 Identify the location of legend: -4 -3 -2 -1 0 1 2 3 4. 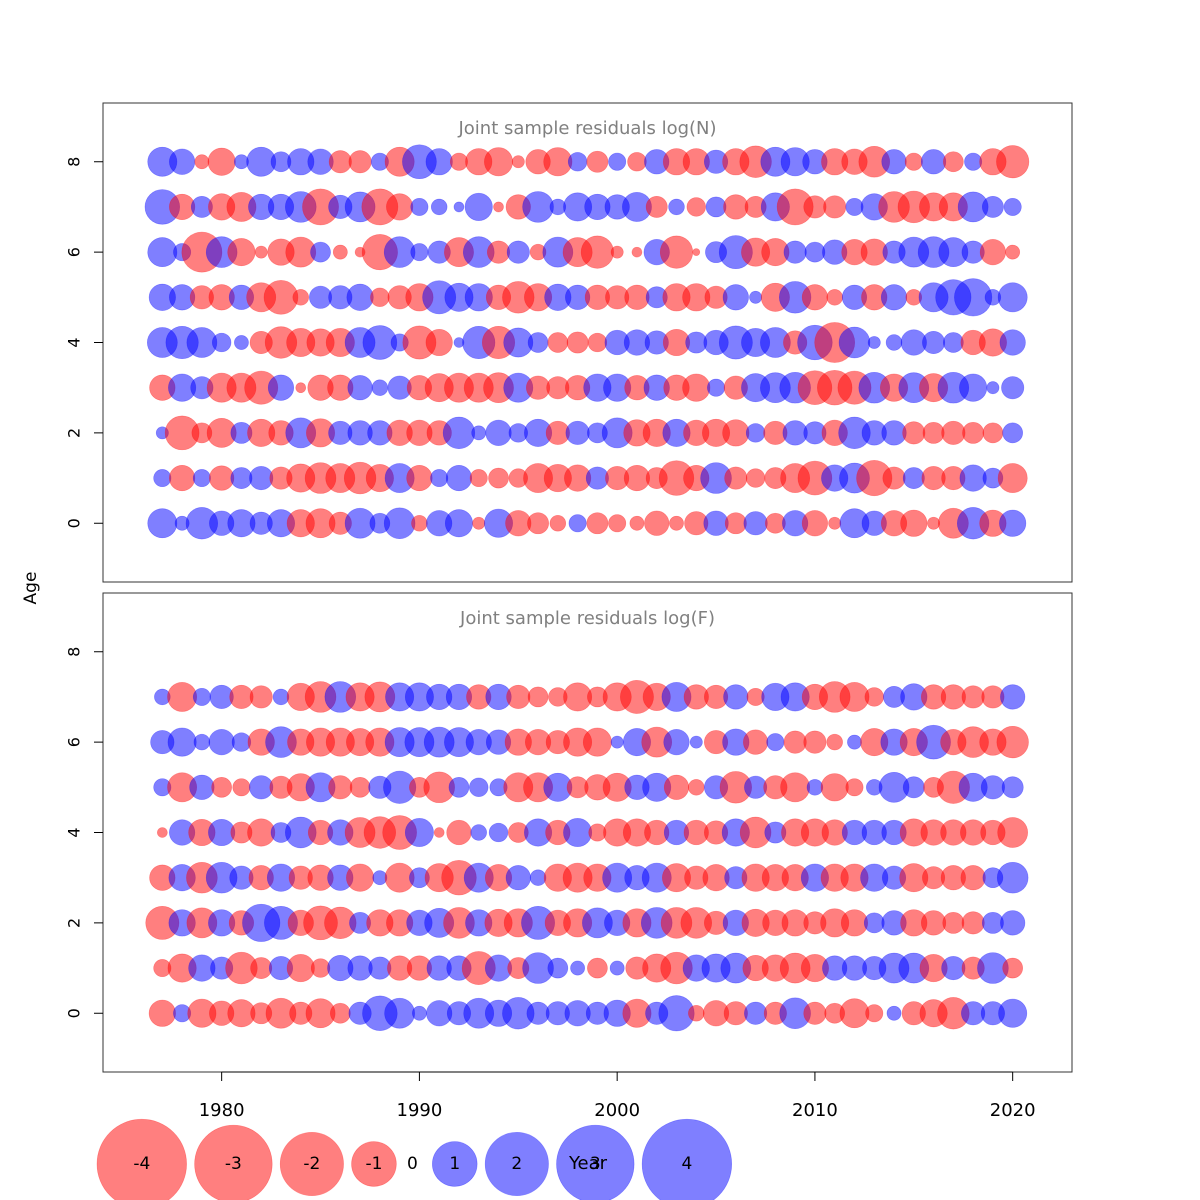
(414, 1159).